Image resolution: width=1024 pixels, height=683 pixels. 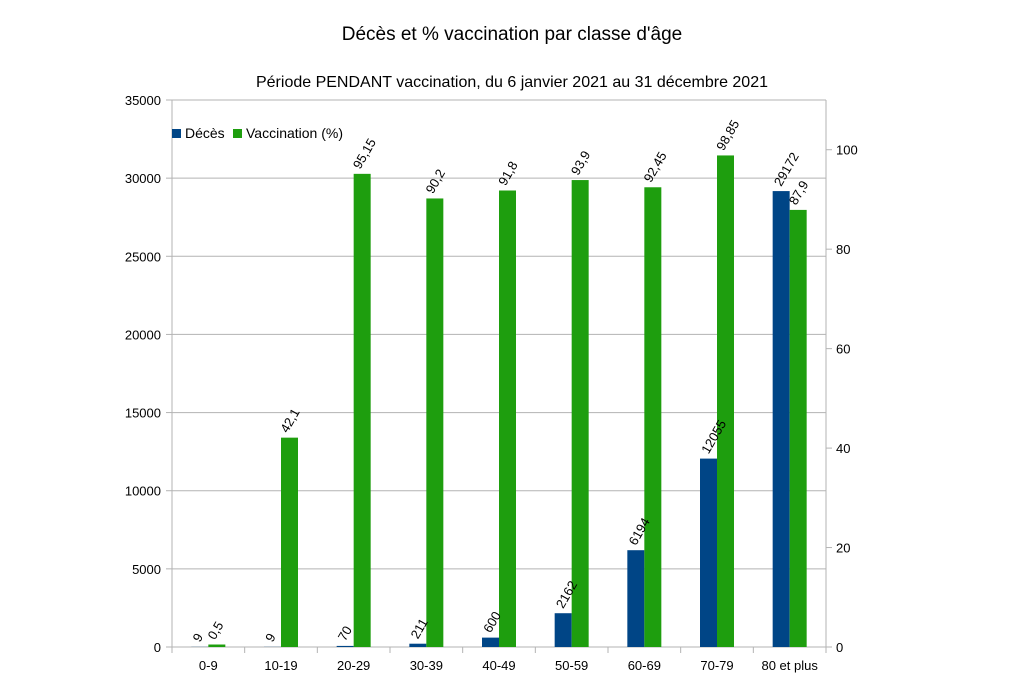 I want to click on x-tick-label: 40-49, so click(x=498, y=665).